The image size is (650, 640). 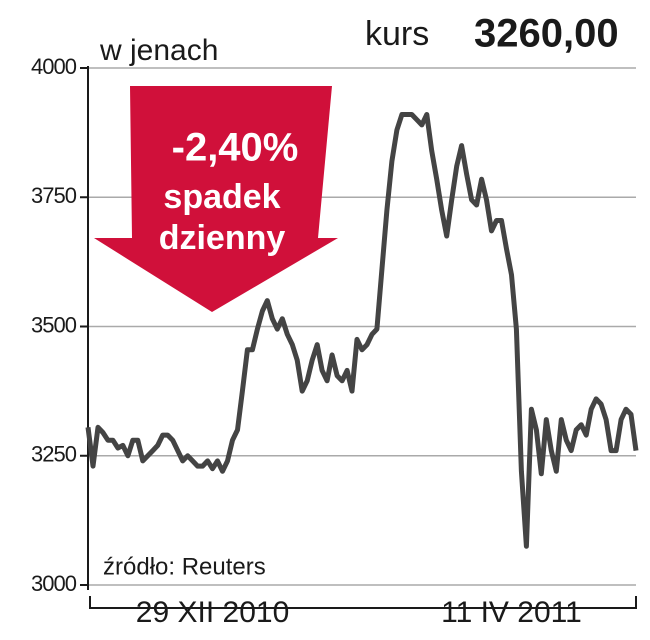 What do you see at coordinates (54, 66) in the screenshot?
I see `y-tick-label: 4000` at bounding box center [54, 66].